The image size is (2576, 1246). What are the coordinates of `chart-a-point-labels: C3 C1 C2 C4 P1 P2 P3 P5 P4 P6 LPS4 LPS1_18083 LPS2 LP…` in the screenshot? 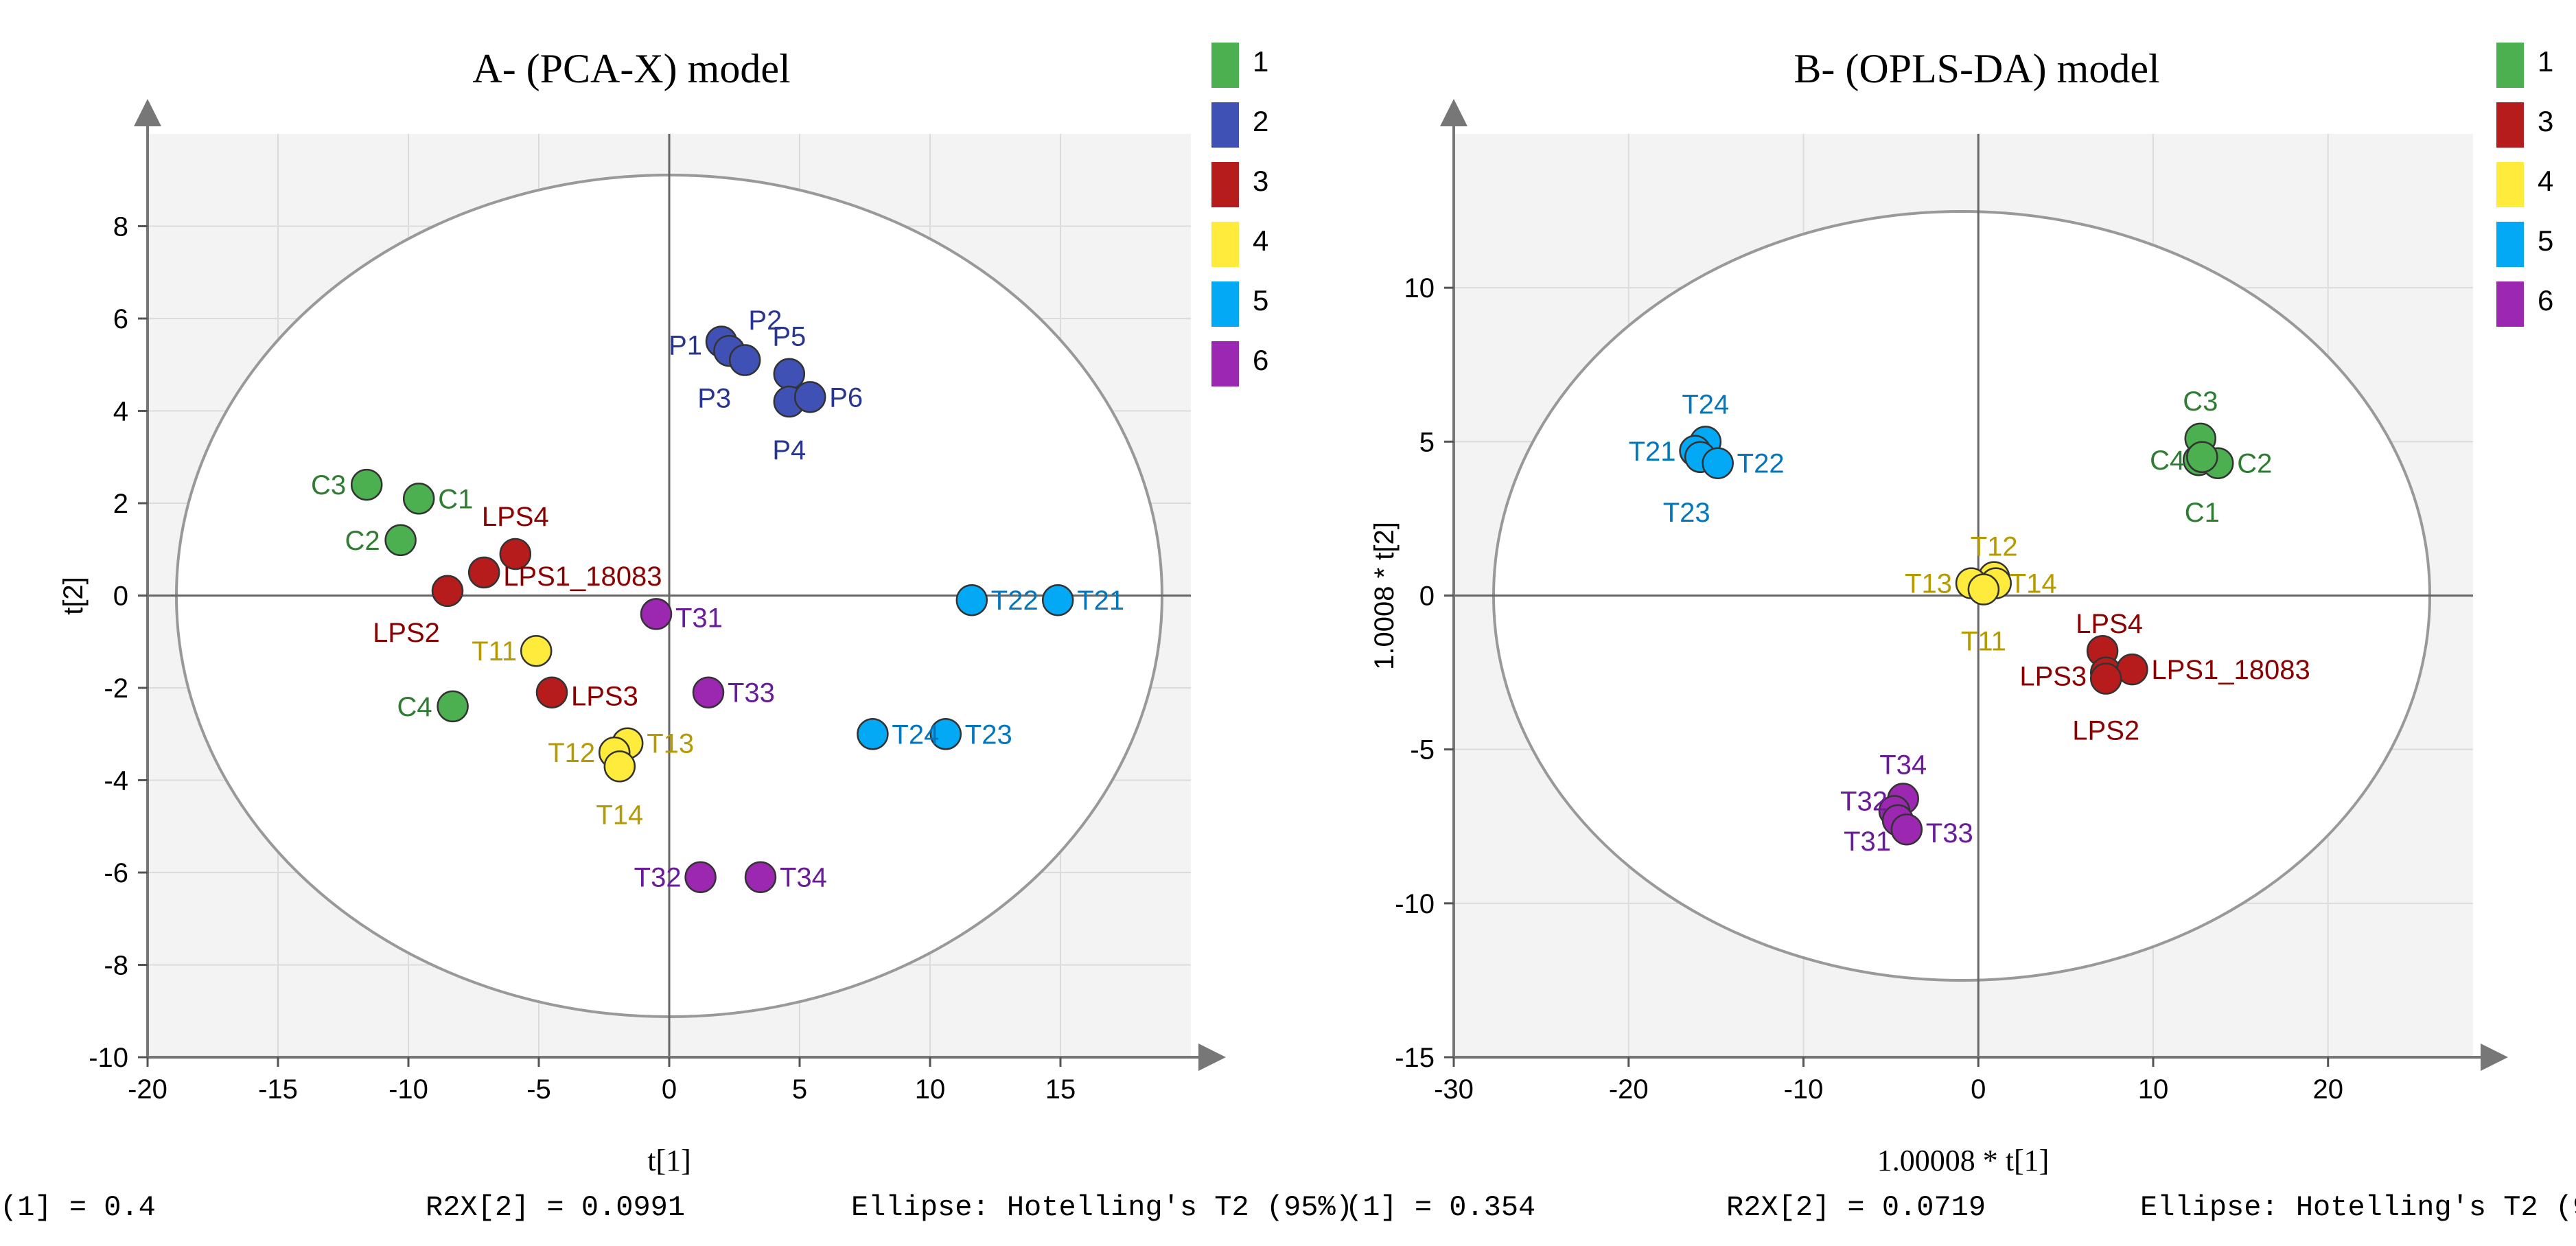 It's located at (717, 599).